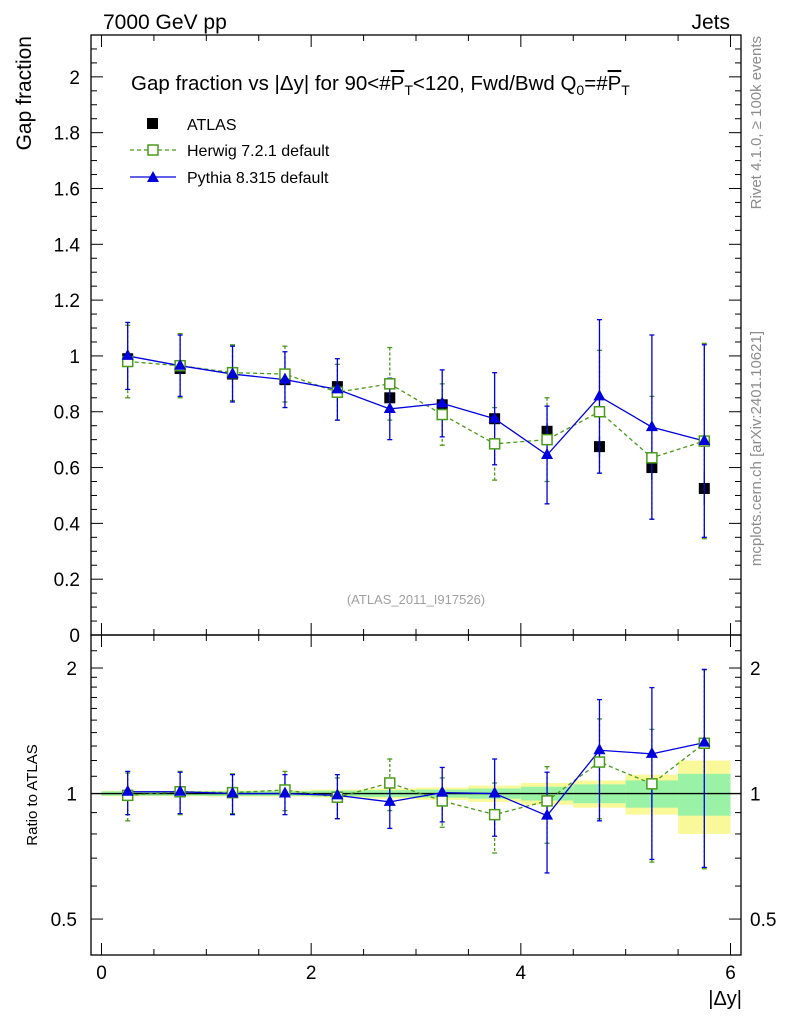 Image resolution: width=786 pixels, height=1024 pixels. Describe the element at coordinates (67, 245) in the screenshot. I see `main-y-tick-label: 1.4` at that location.